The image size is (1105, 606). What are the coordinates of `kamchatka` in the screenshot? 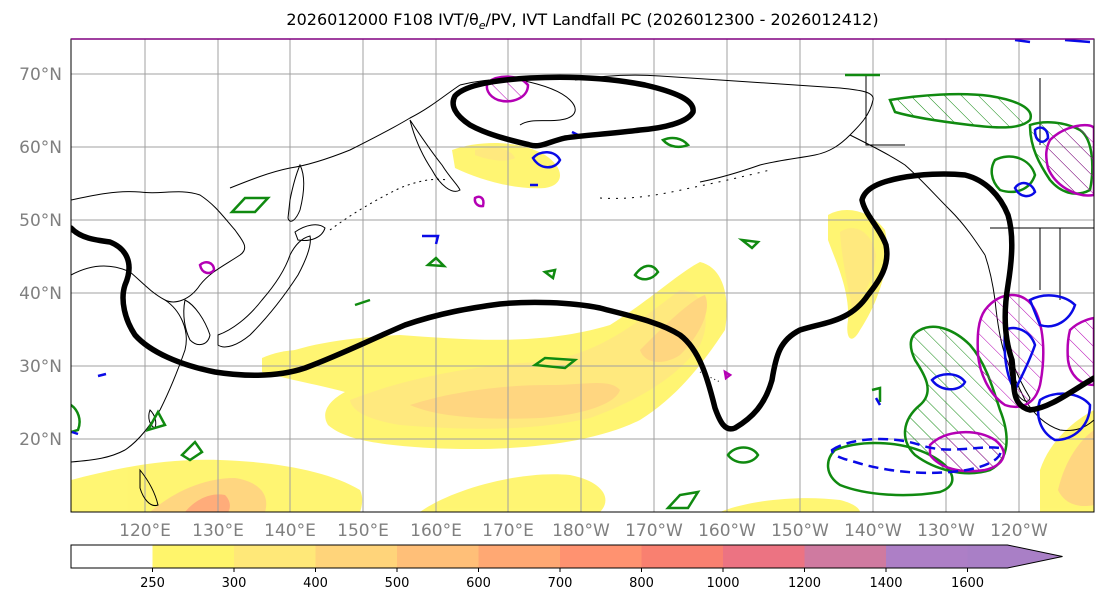 It's located at (435, 155).